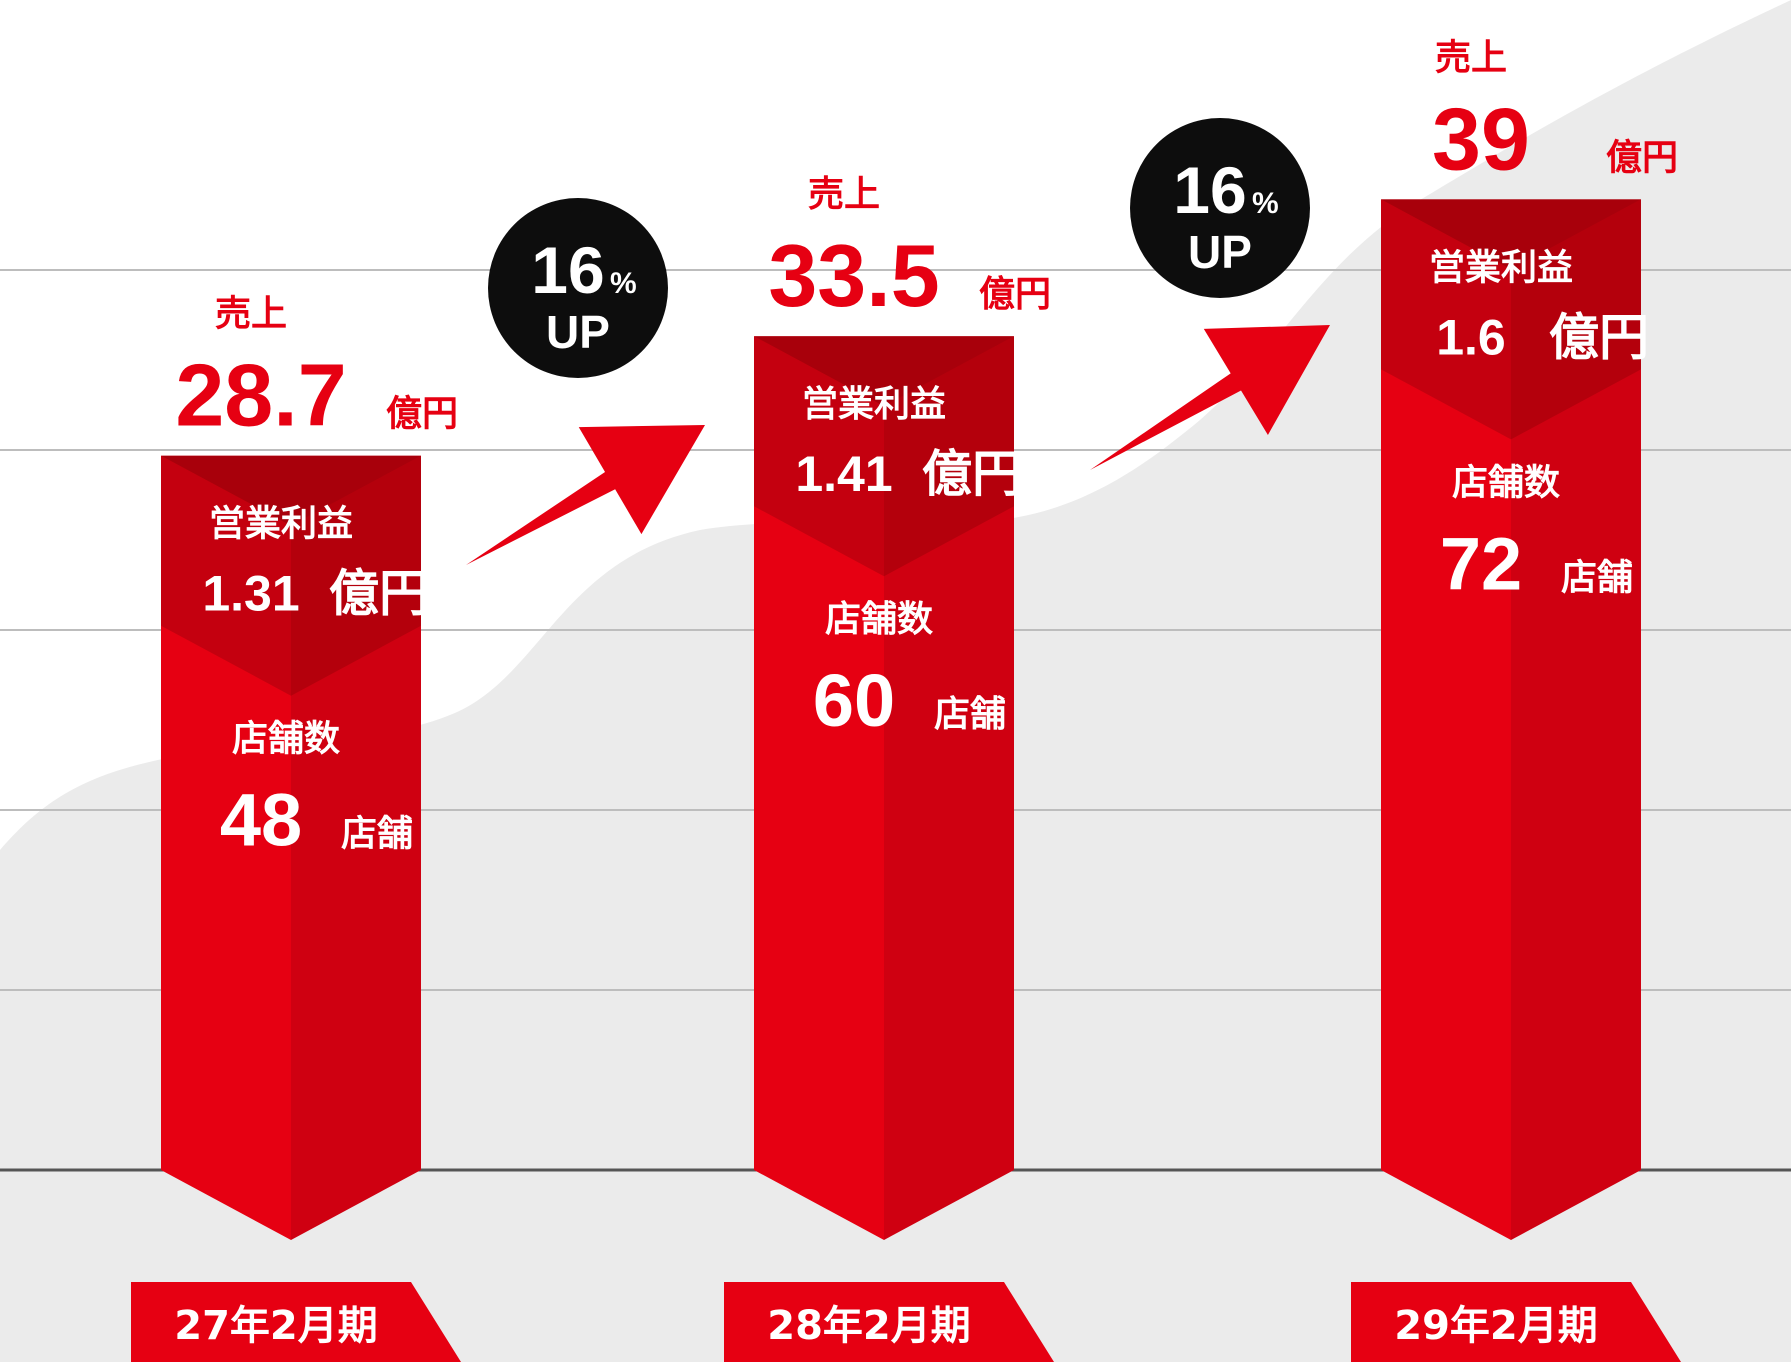 This screenshot has width=1791, height=1362. I want to click on sales-value: 33.5, so click(853, 275).